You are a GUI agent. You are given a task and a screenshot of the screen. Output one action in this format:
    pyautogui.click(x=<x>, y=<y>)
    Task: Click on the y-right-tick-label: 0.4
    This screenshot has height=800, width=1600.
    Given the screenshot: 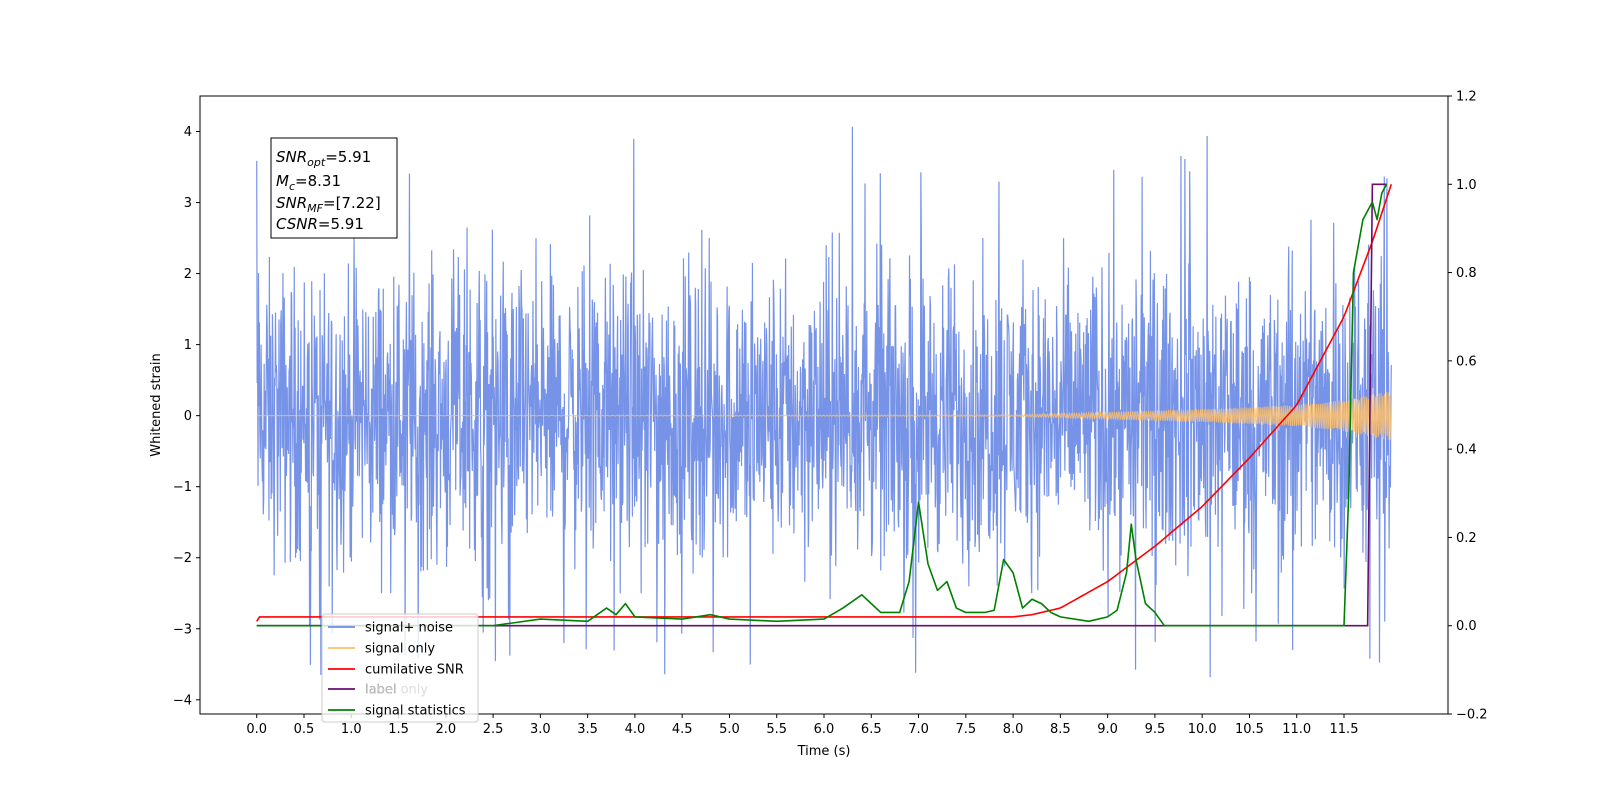 What is the action you would take?
    pyautogui.click(x=1466, y=450)
    